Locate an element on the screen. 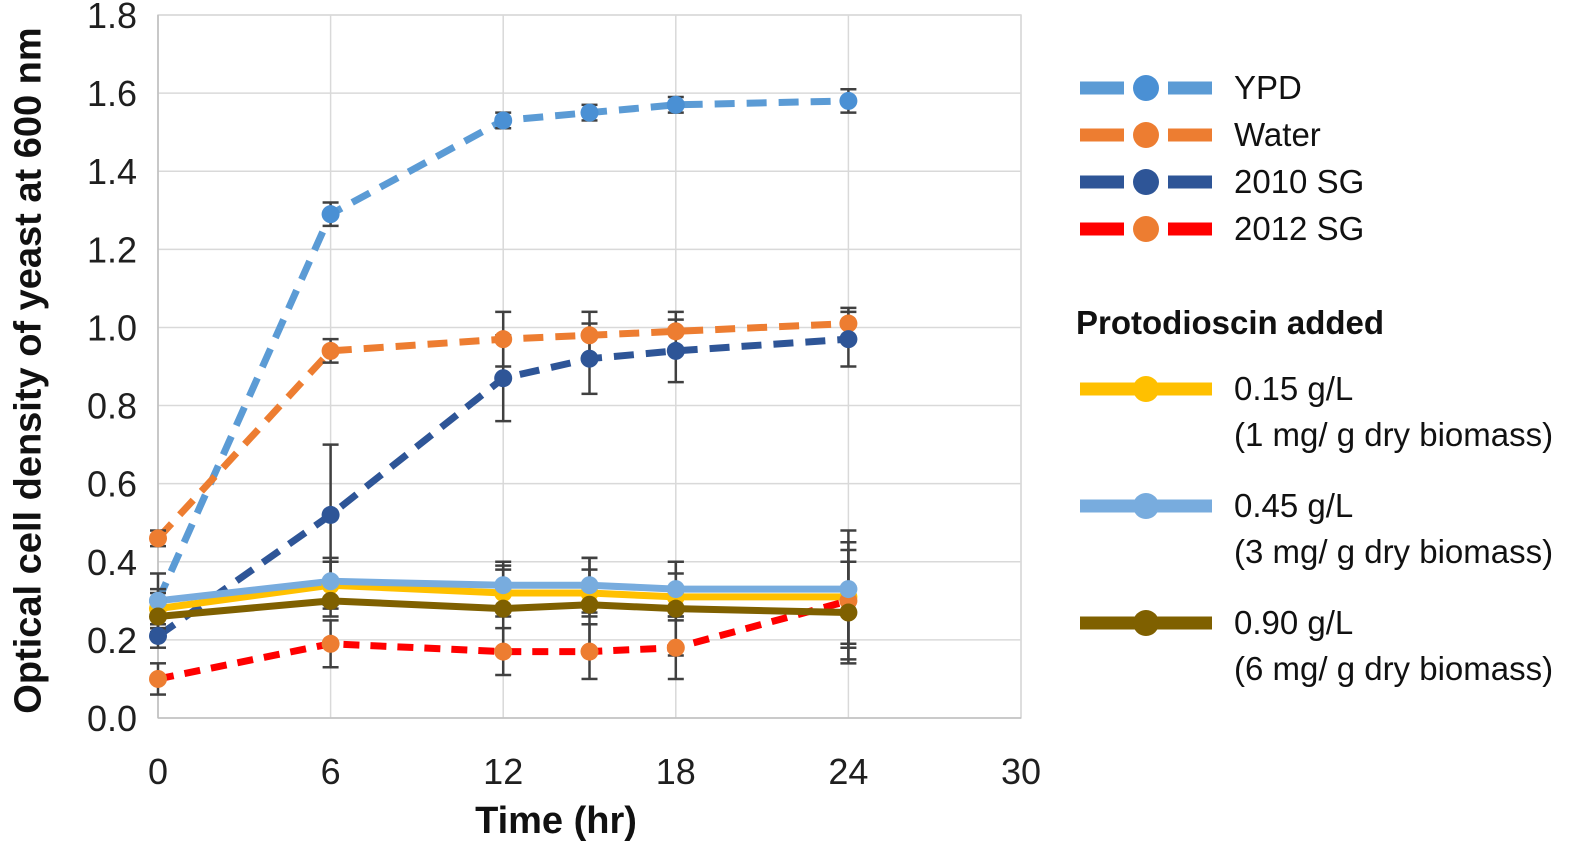 The image size is (1594, 862). legend-swatch-ypd-icon is located at coordinates (1146, 87).